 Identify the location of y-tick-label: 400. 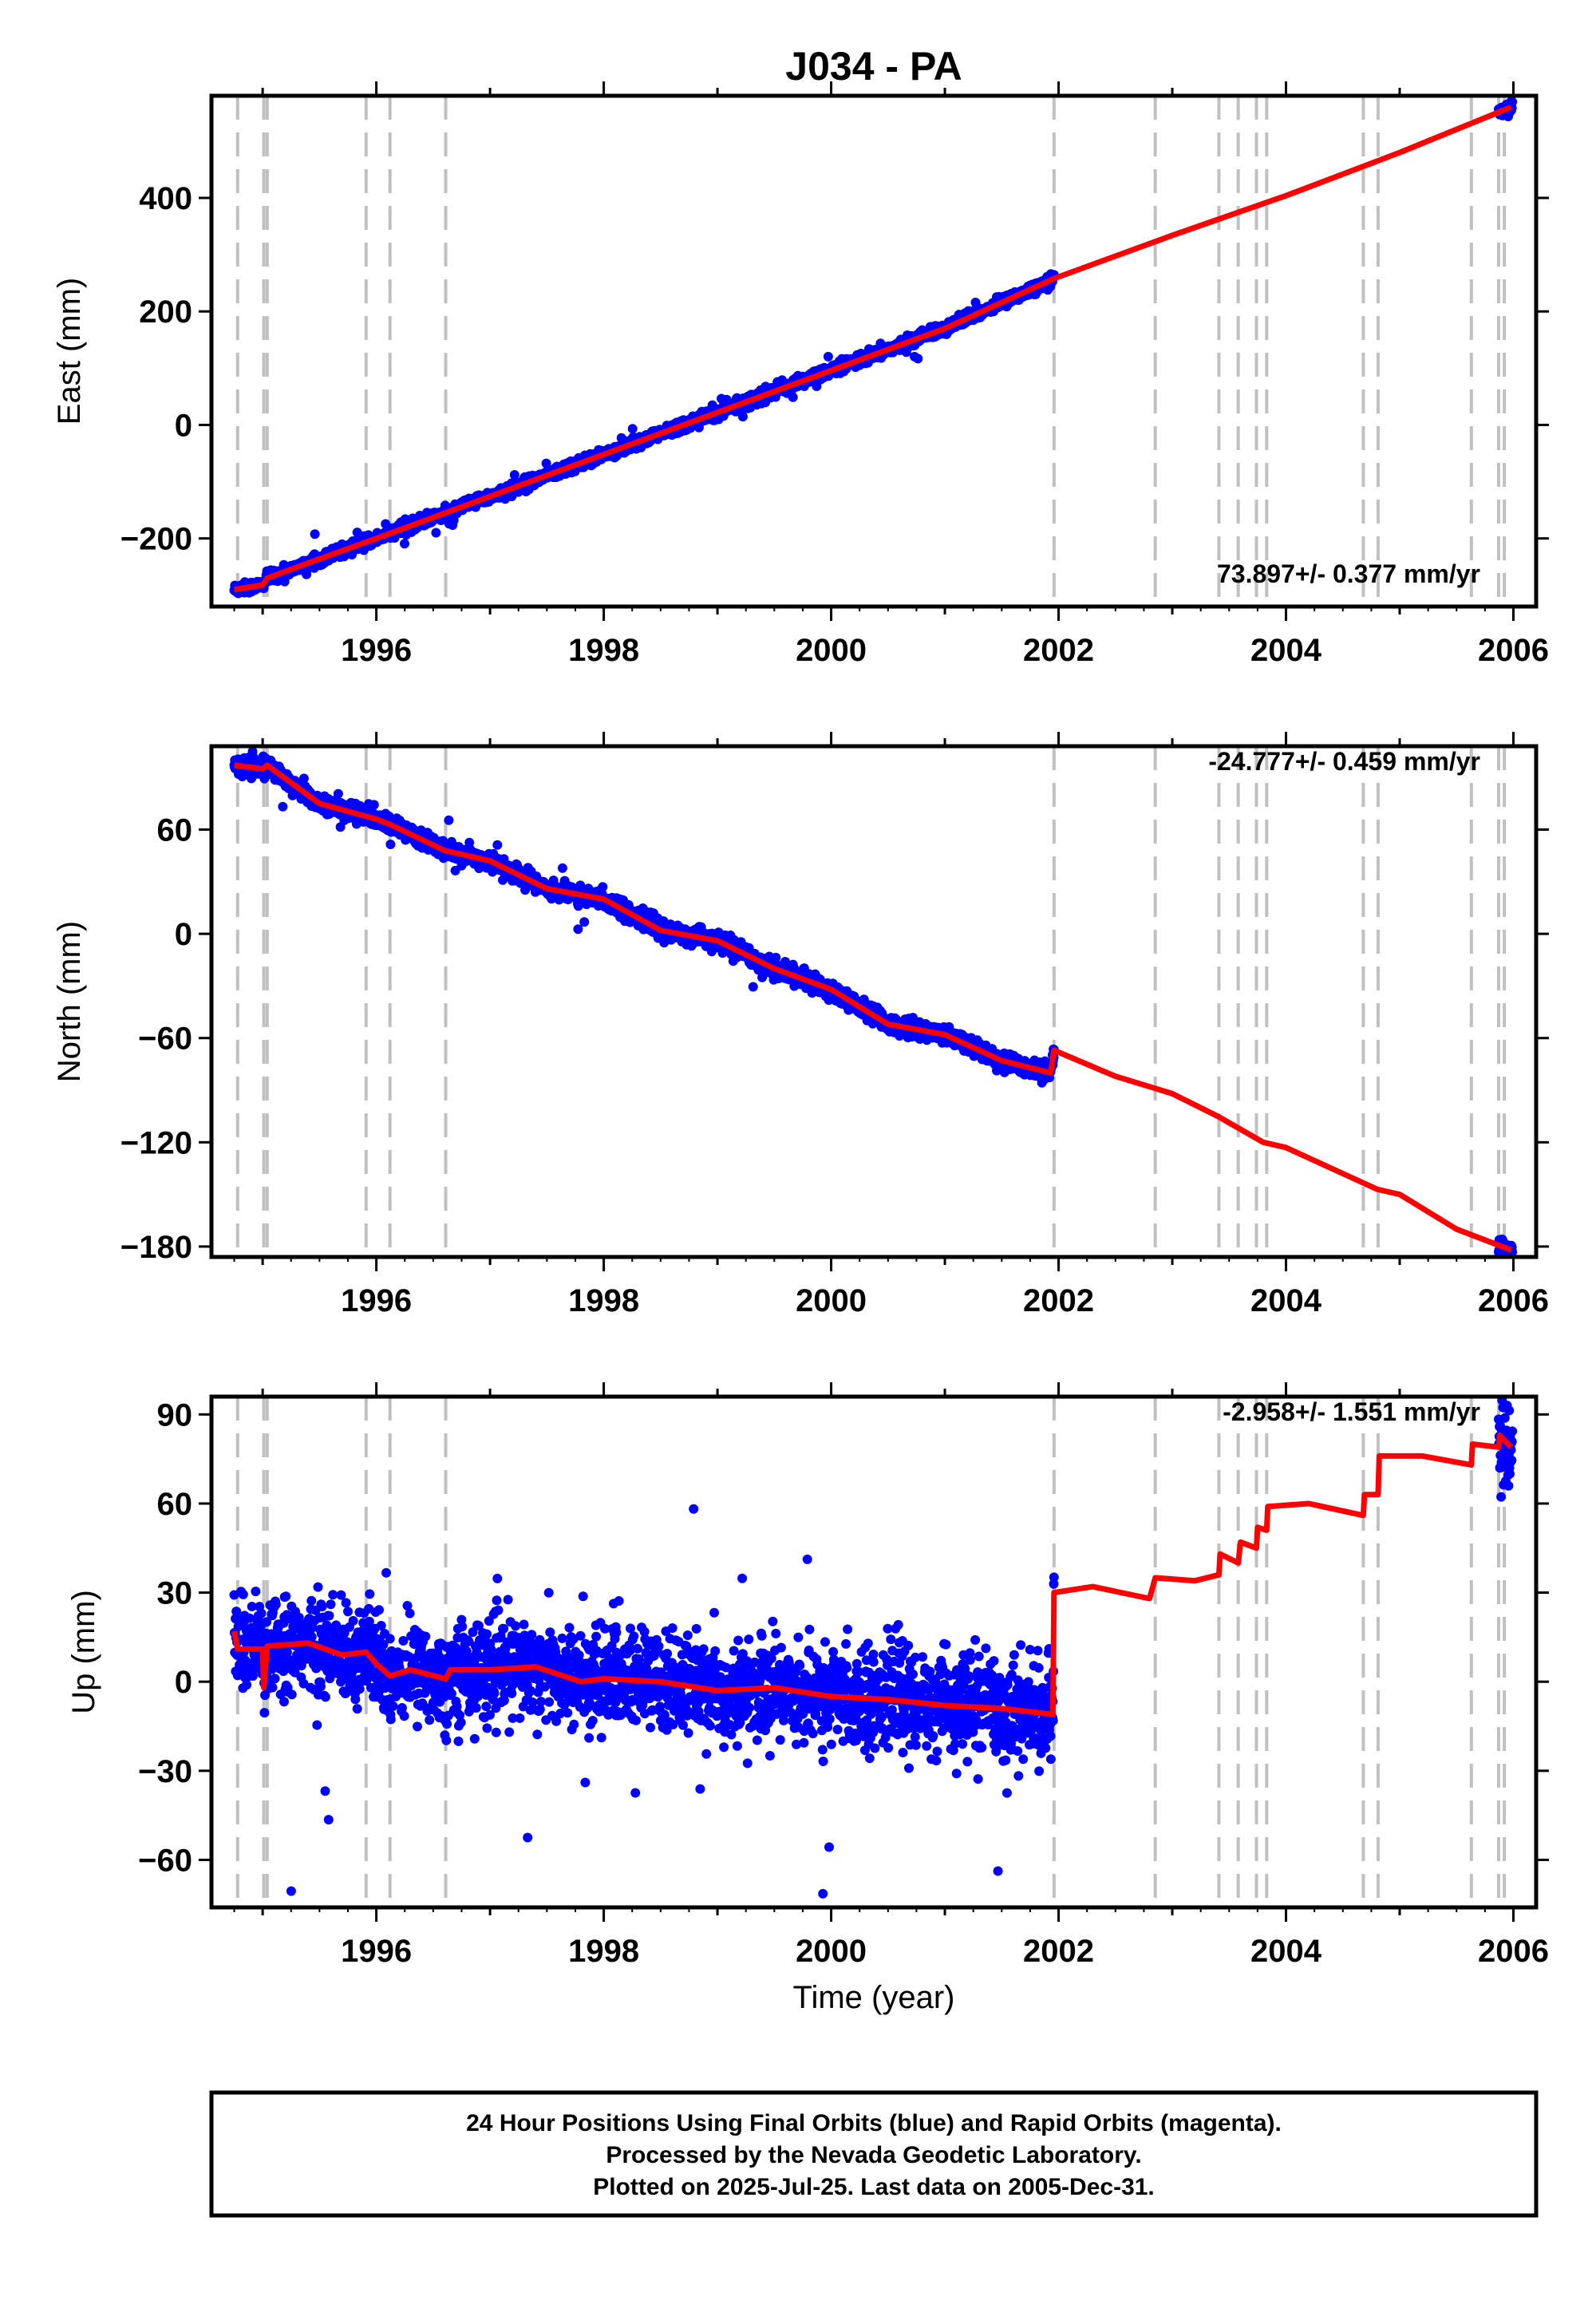
(165, 198).